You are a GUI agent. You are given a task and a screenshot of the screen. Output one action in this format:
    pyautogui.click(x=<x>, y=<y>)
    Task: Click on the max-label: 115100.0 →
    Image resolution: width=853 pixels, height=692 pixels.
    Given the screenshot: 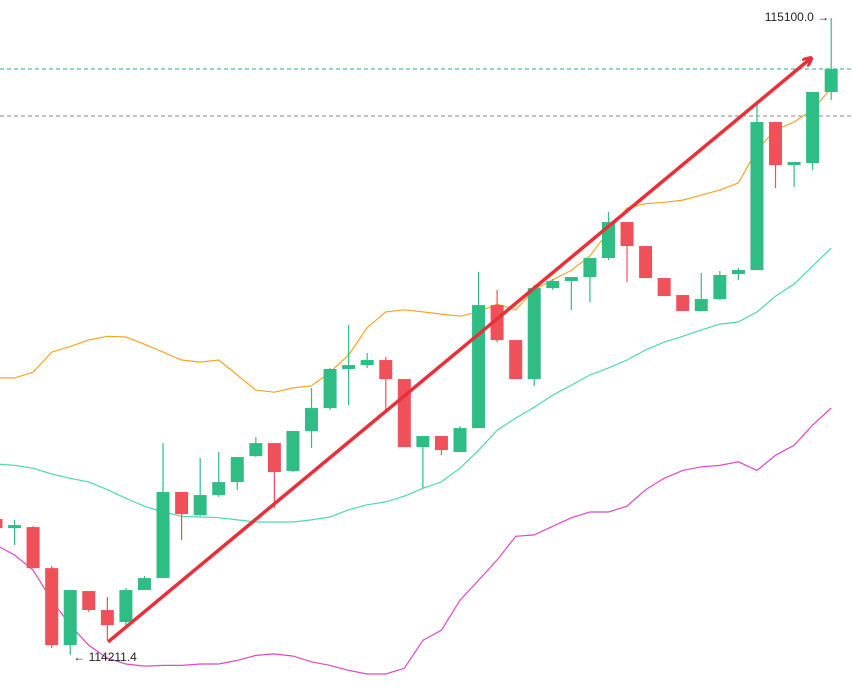 What is the action you would take?
    pyautogui.click(x=797, y=17)
    